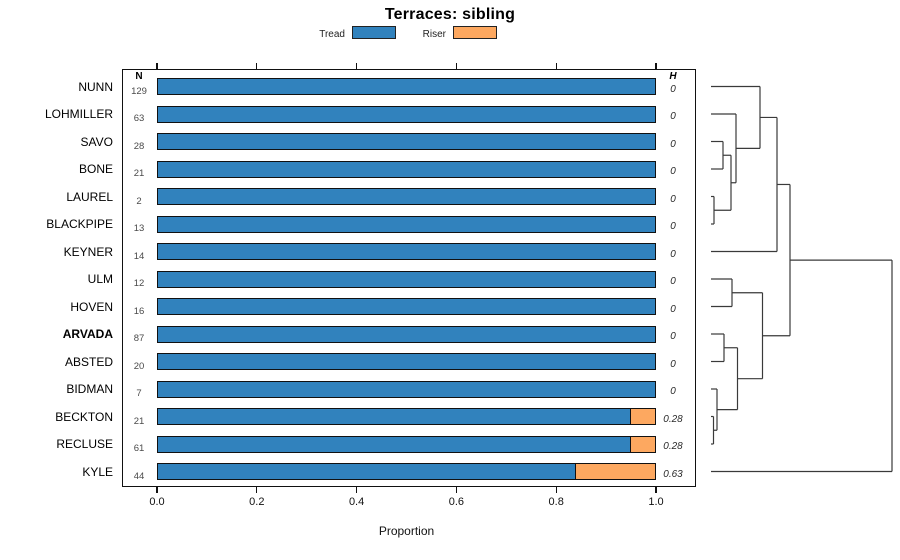 The width and height of the screenshot is (900, 560). What do you see at coordinates (157, 502) in the screenshot?
I see `x-tick-label: 0.0` at bounding box center [157, 502].